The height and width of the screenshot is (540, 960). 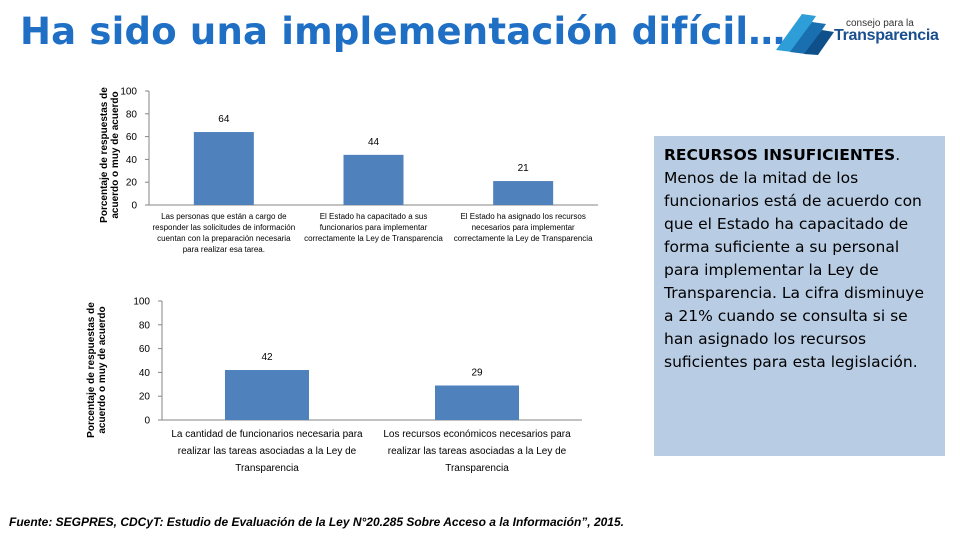 What do you see at coordinates (267, 357) in the screenshot?
I see `data-label: 42` at bounding box center [267, 357].